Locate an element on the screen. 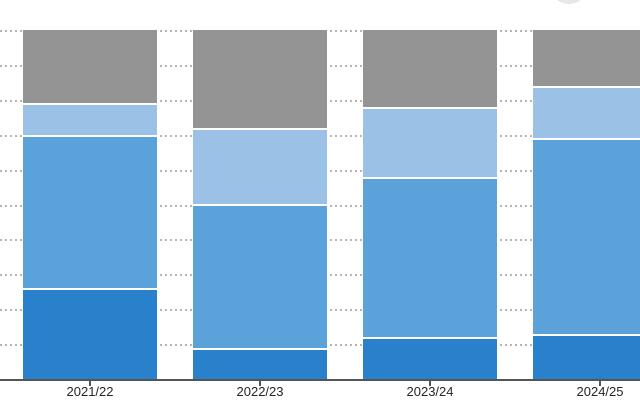 This screenshot has height=400, width=640. x-axis-label: 2022/23 is located at coordinates (260, 391).